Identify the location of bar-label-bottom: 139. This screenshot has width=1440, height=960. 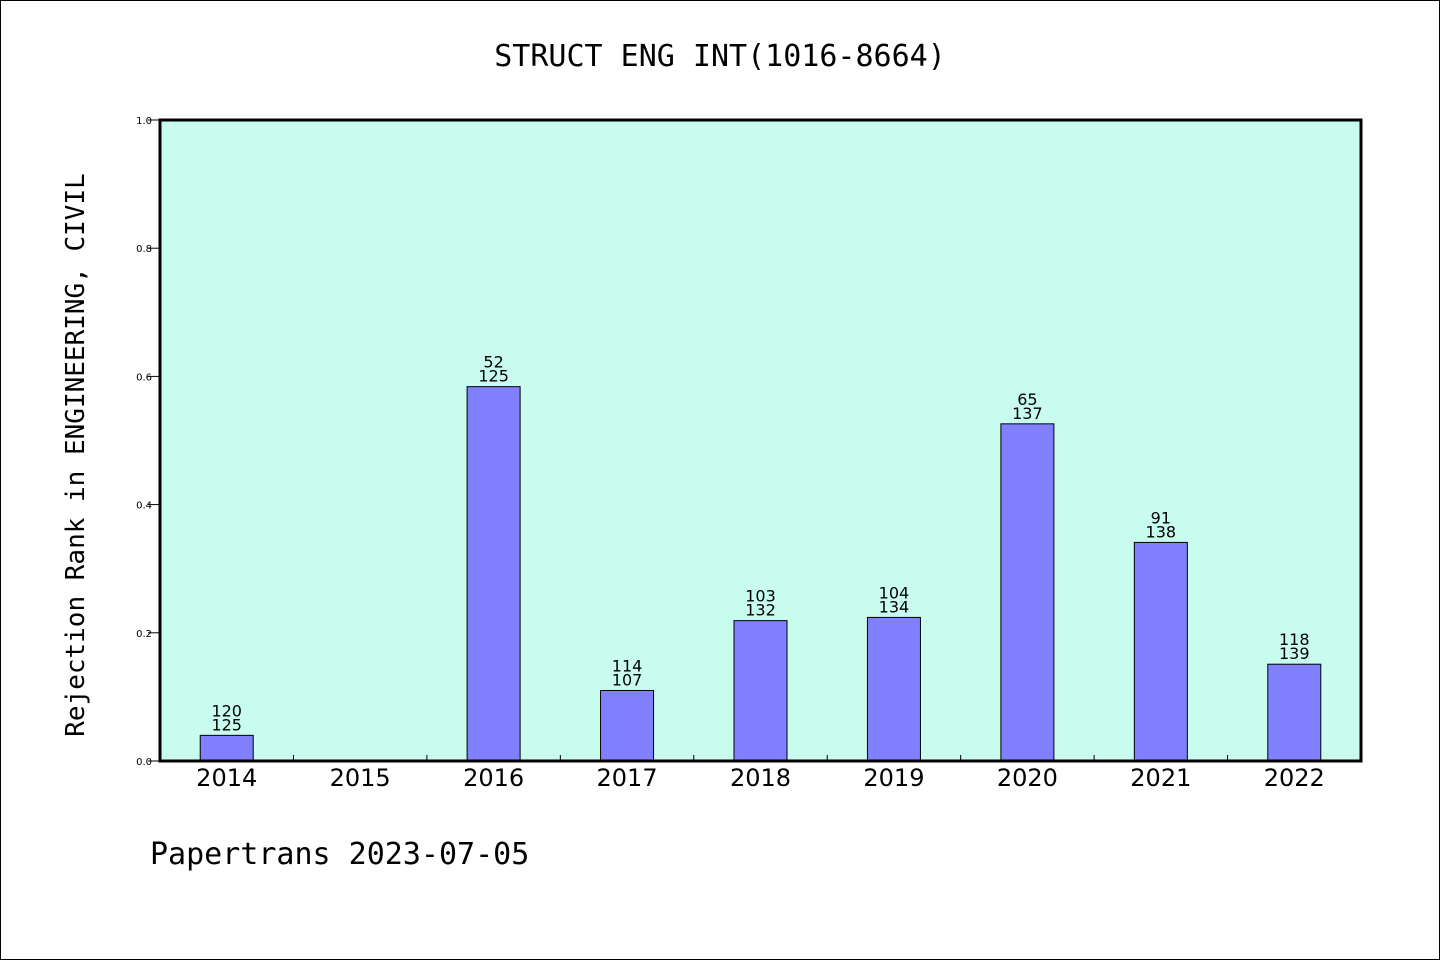
(1294, 653).